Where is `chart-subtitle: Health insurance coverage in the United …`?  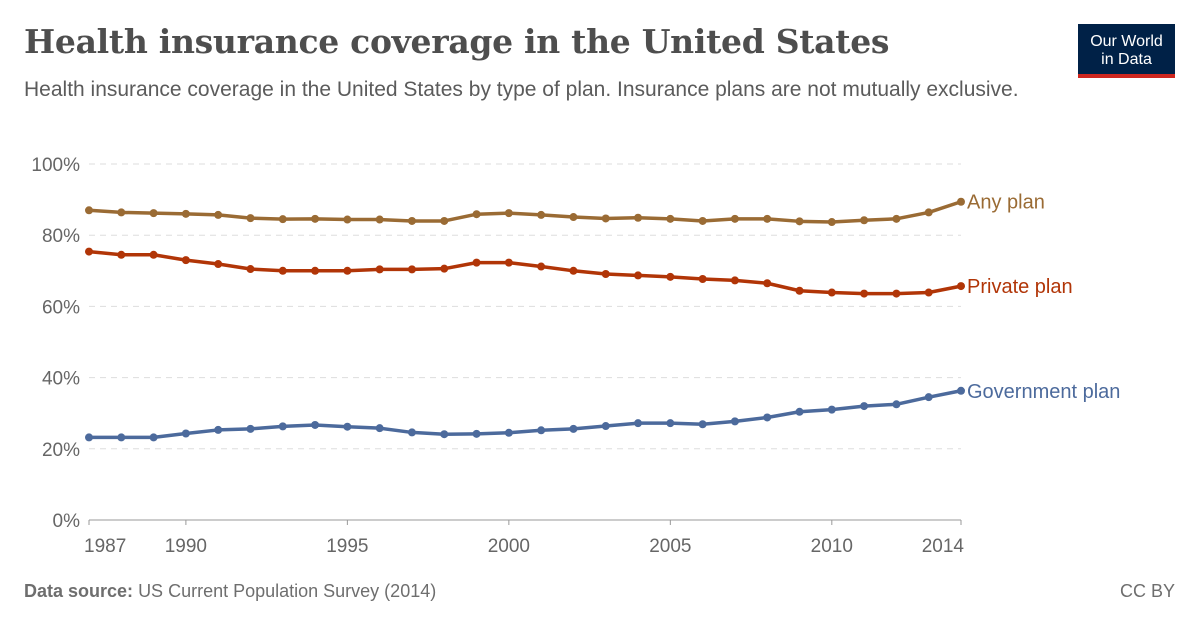
chart-subtitle: Health insurance coverage in the United … is located at coordinates (521, 89).